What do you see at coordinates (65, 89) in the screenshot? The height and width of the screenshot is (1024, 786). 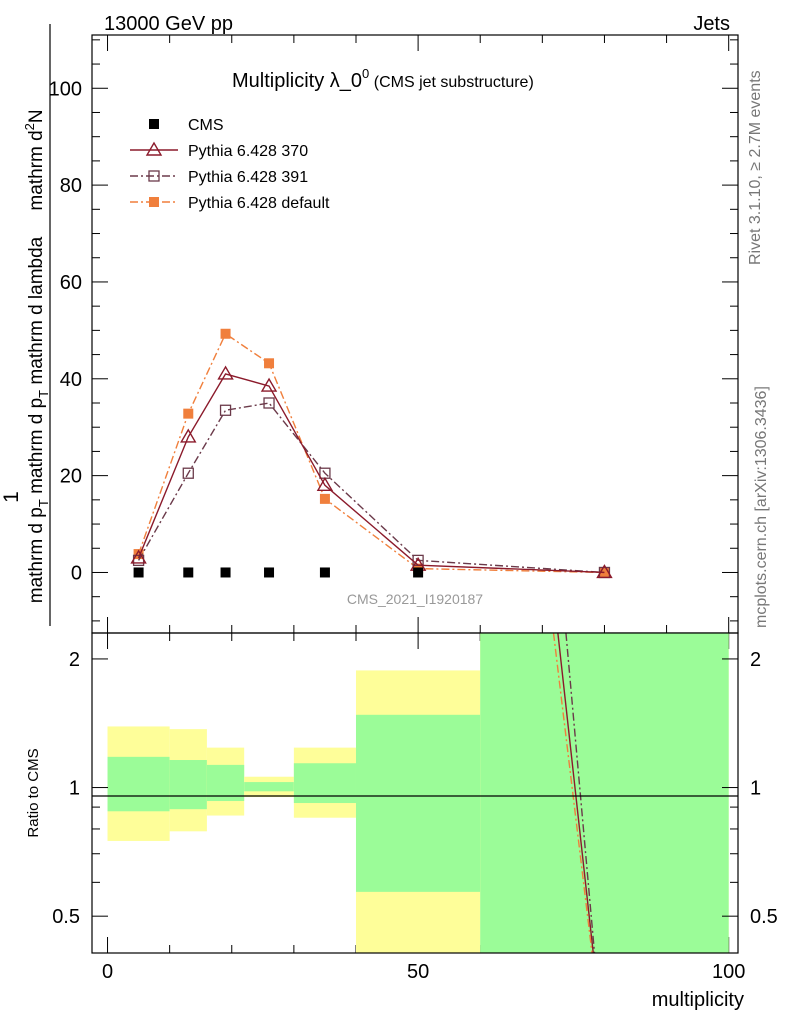 I see `y-tick-label: 100` at bounding box center [65, 89].